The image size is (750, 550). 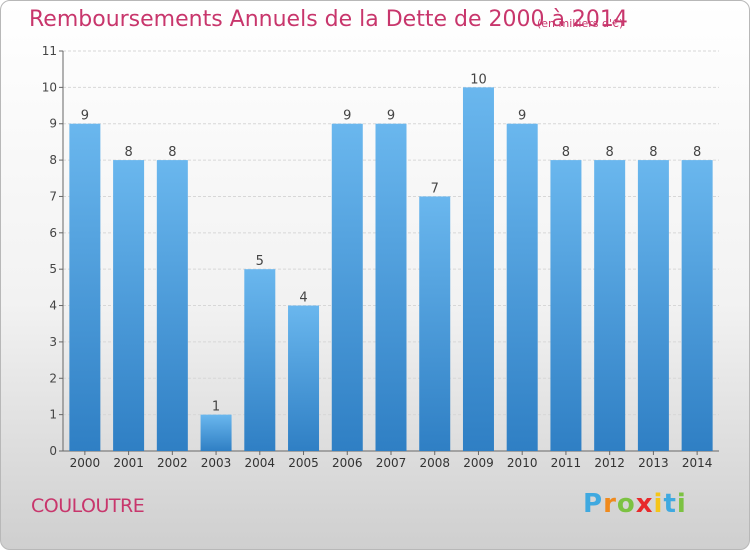 I want to click on data-label-2007: 9, so click(x=391, y=116).